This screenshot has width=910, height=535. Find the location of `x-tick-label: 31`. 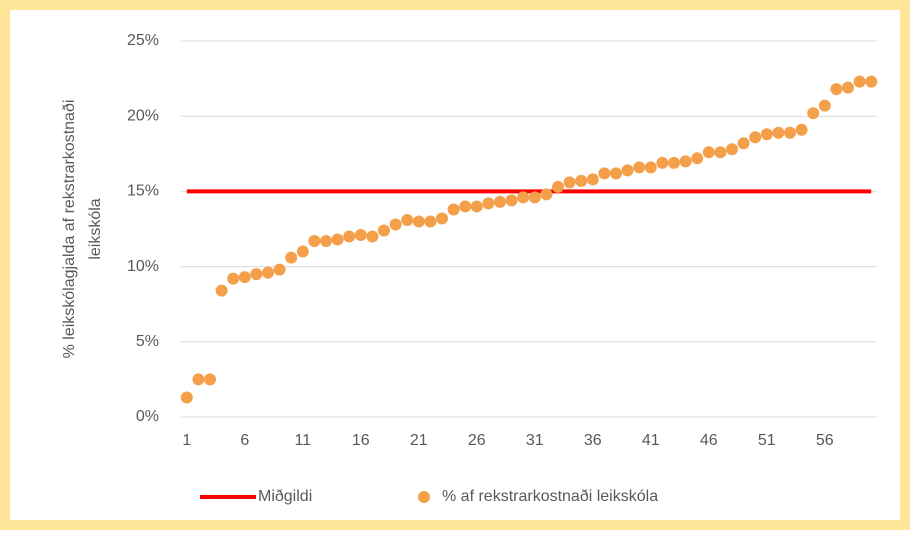

x-tick-label: 31 is located at coordinates (535, 440).